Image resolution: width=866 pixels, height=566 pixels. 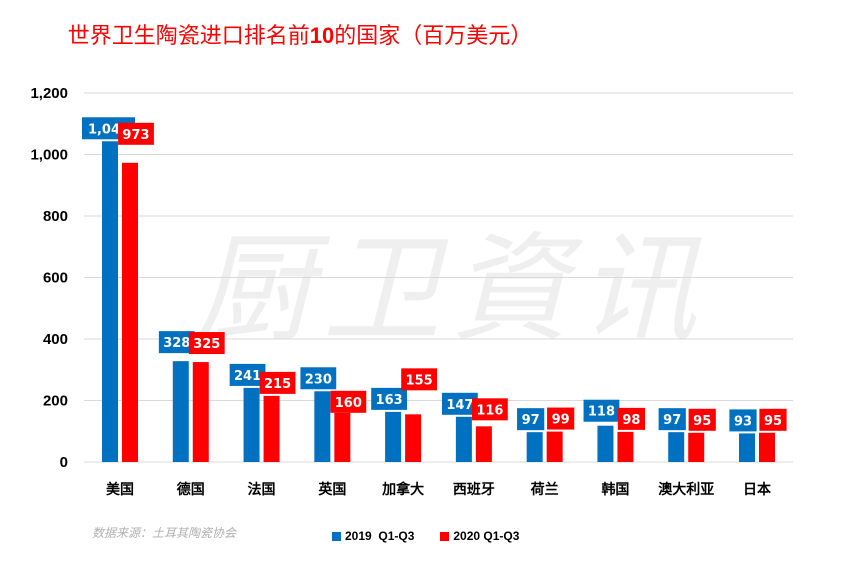 What do you see at coordinates (331, 489) in the screenshot?
I see `x-tick-label: 英国` at bounding box center [331, 489].